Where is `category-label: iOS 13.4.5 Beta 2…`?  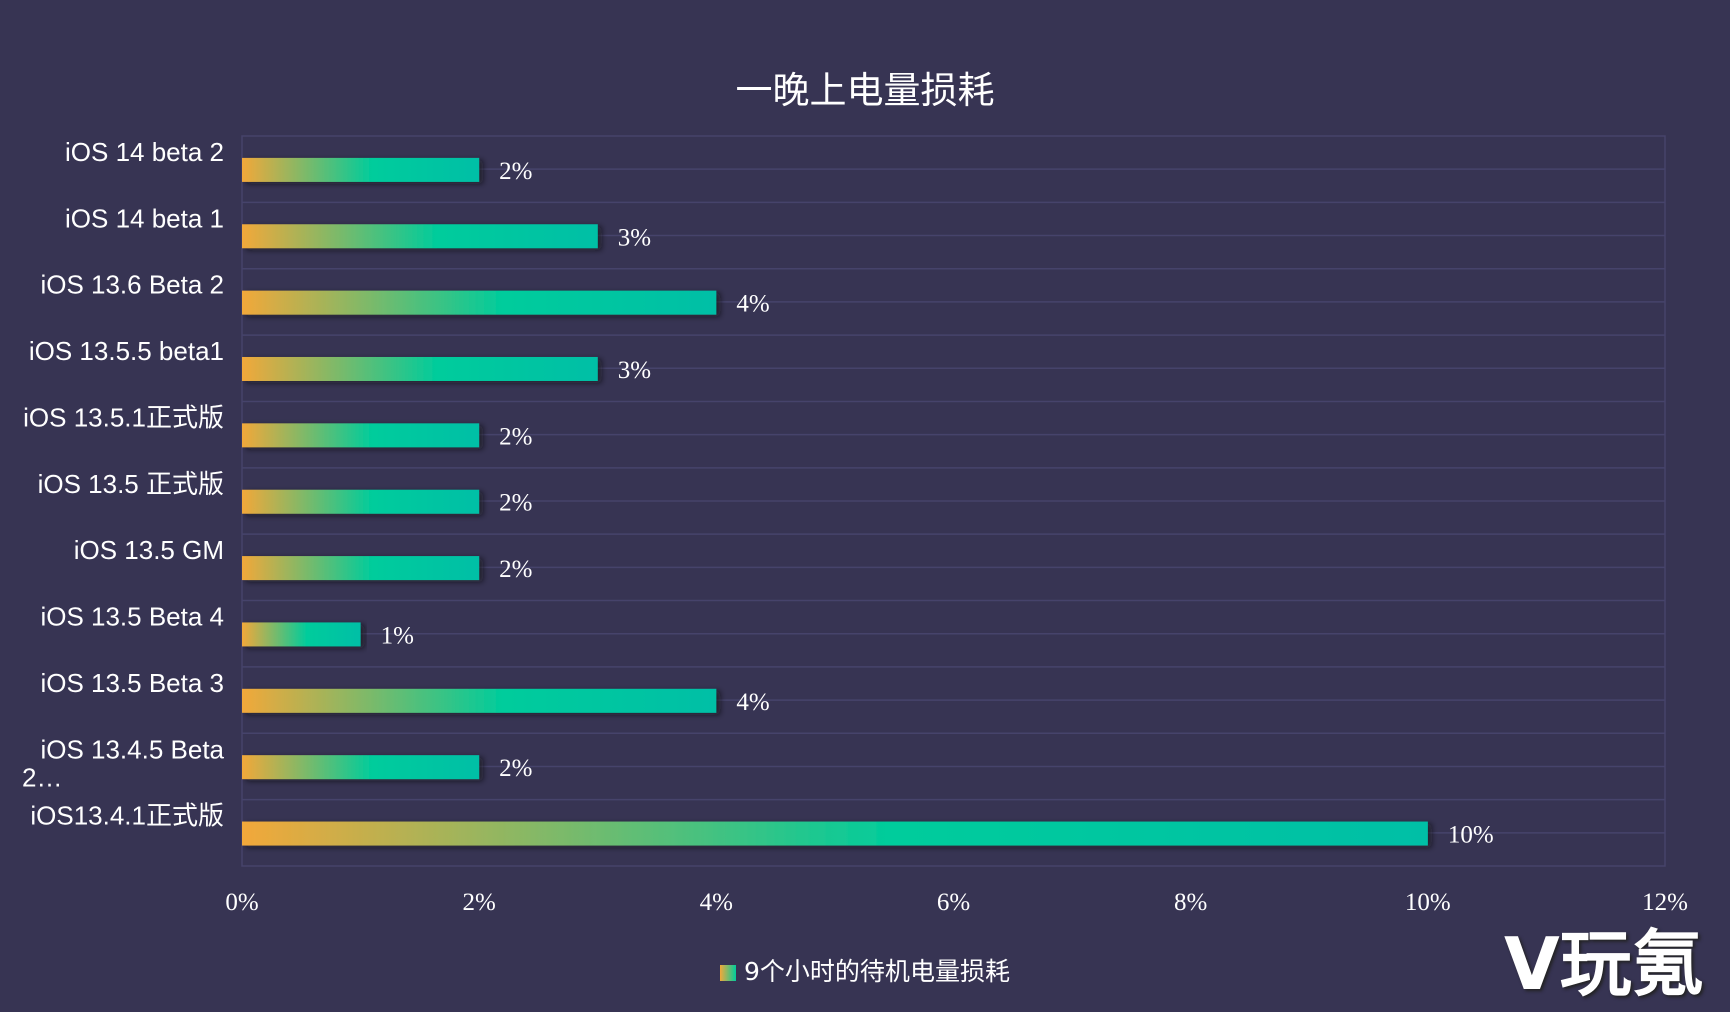
category-label: iOS 13.4.5 Beta 2… is located at coordinates (123, 763).